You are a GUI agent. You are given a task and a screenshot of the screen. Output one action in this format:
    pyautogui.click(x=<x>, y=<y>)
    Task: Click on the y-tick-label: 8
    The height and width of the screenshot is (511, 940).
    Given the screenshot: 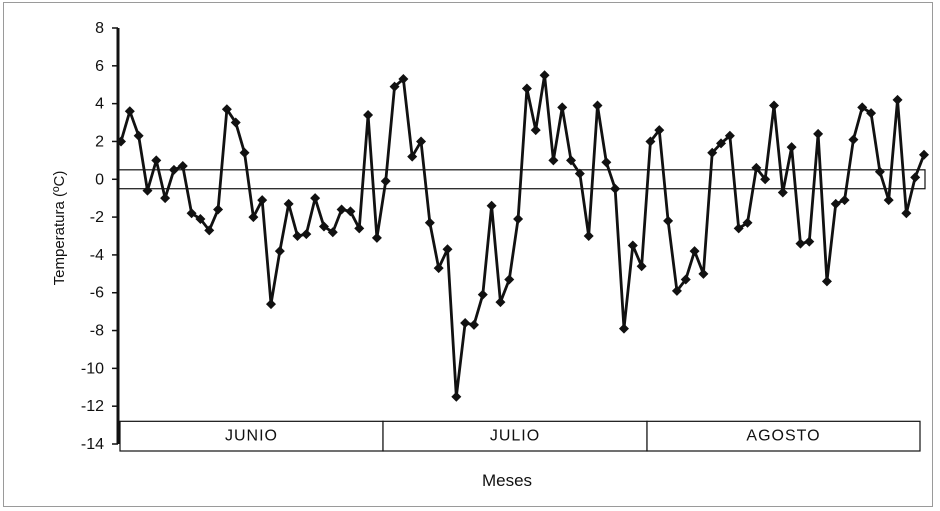 What is the action you would take?
    pyautogui.click(x=99, y=28)
    